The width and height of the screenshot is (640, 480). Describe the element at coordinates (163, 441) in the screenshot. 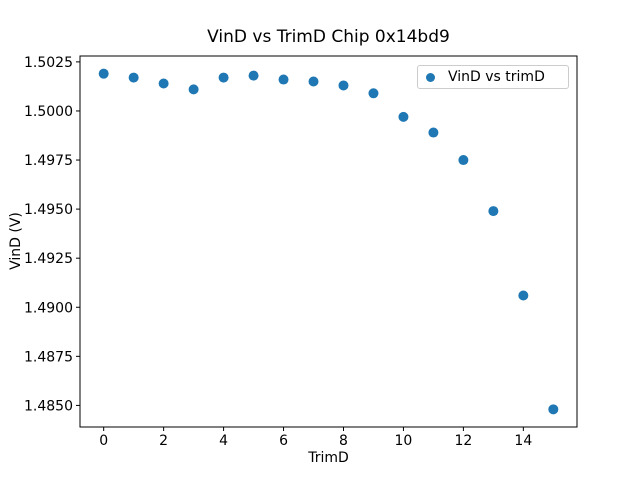

I see `x-tick-label: 2` at that location.